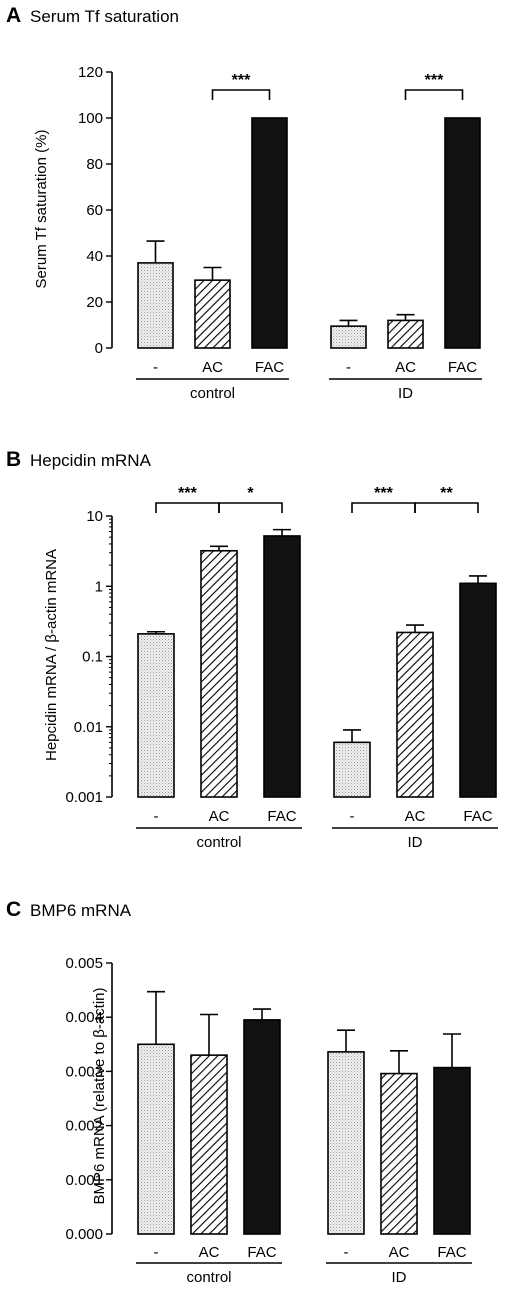  I want to click on y-tick-label: 10, so click(94, 516).